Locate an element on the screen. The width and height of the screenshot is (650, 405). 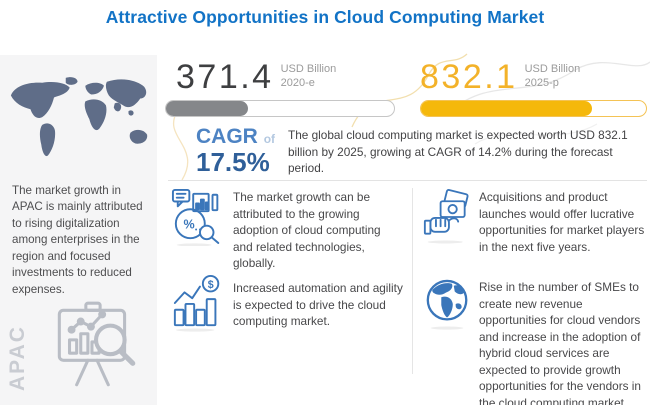
cagr-value: 17.5% is located at coordinates (233, 162).